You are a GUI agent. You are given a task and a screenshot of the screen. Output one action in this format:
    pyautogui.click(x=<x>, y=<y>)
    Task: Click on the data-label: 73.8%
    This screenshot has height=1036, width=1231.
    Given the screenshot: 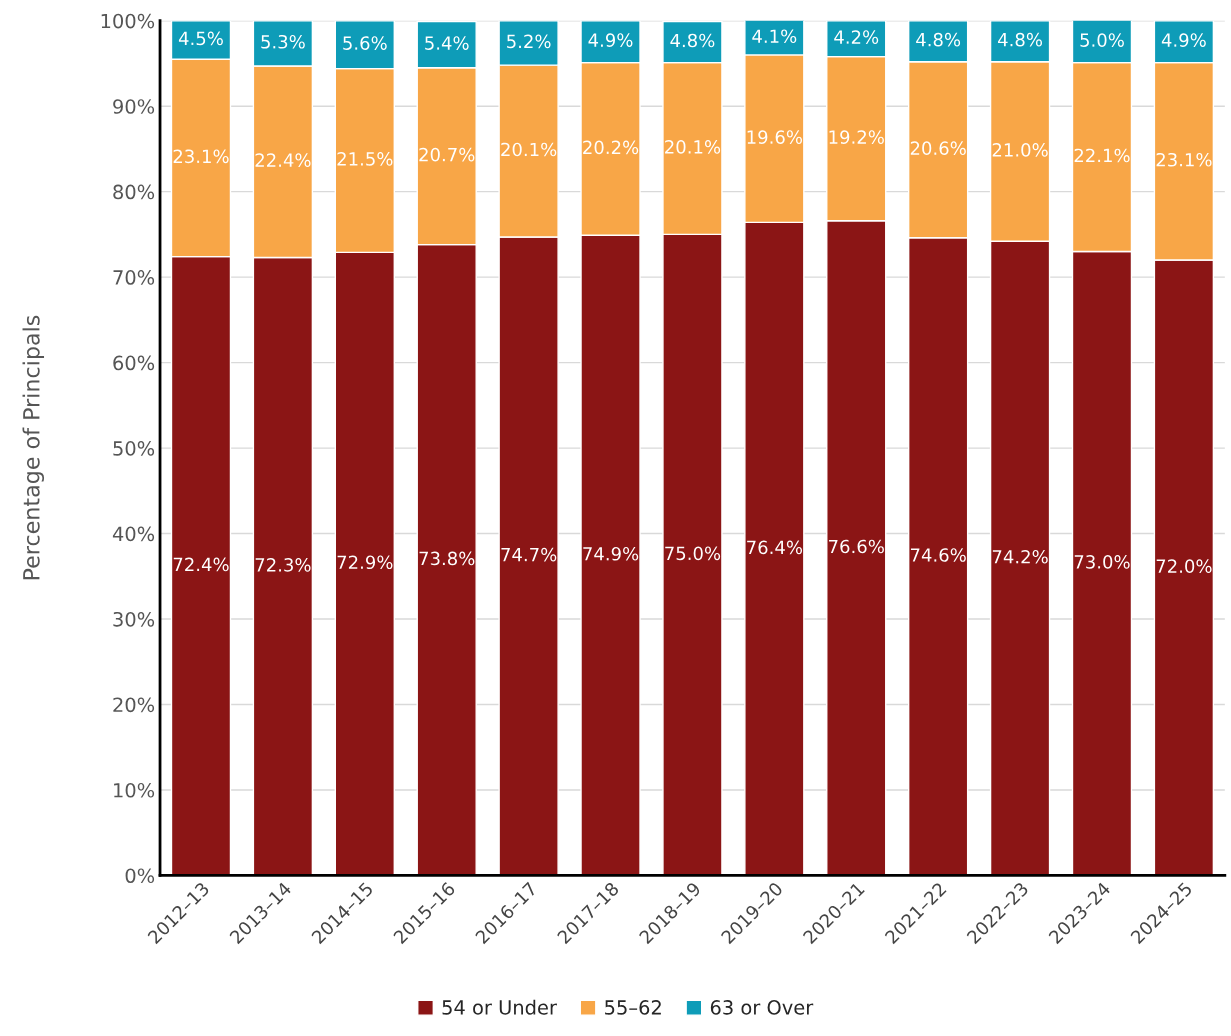 What is the action you would take?
    pyautogui.click(x=447, y=558)
    